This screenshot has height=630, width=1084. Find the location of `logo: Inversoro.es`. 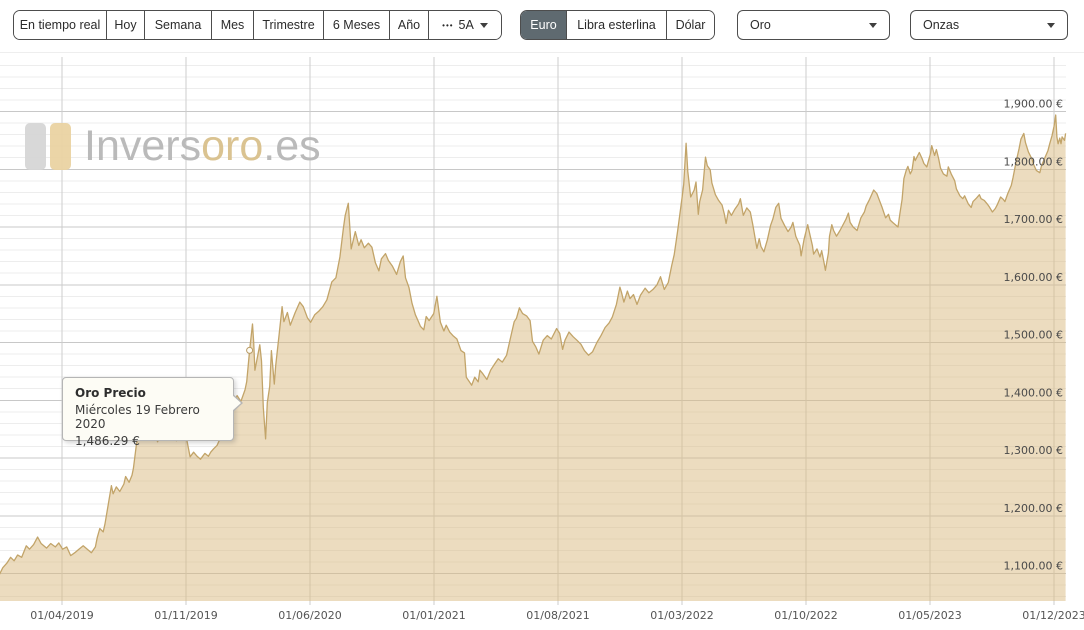

logo: Inversoro.es is located at coordinates (173, 146).